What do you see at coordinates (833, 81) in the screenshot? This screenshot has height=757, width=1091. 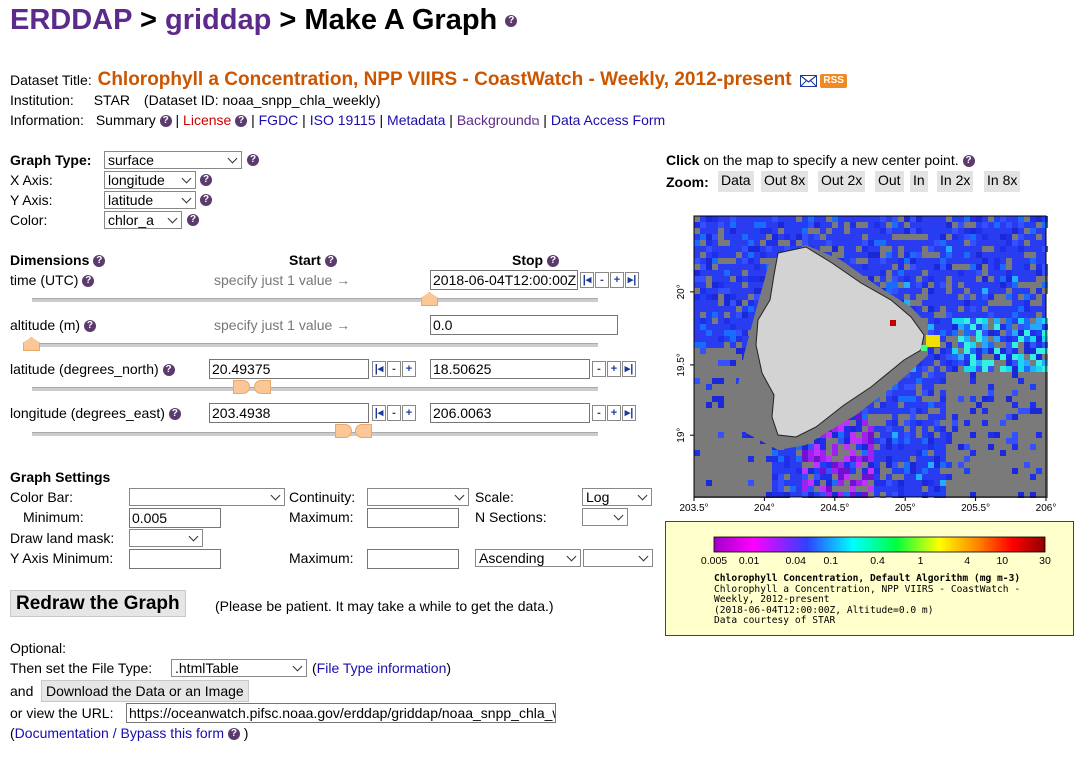 I see `rss-icon: RSS` at bounding box center [833, 81].